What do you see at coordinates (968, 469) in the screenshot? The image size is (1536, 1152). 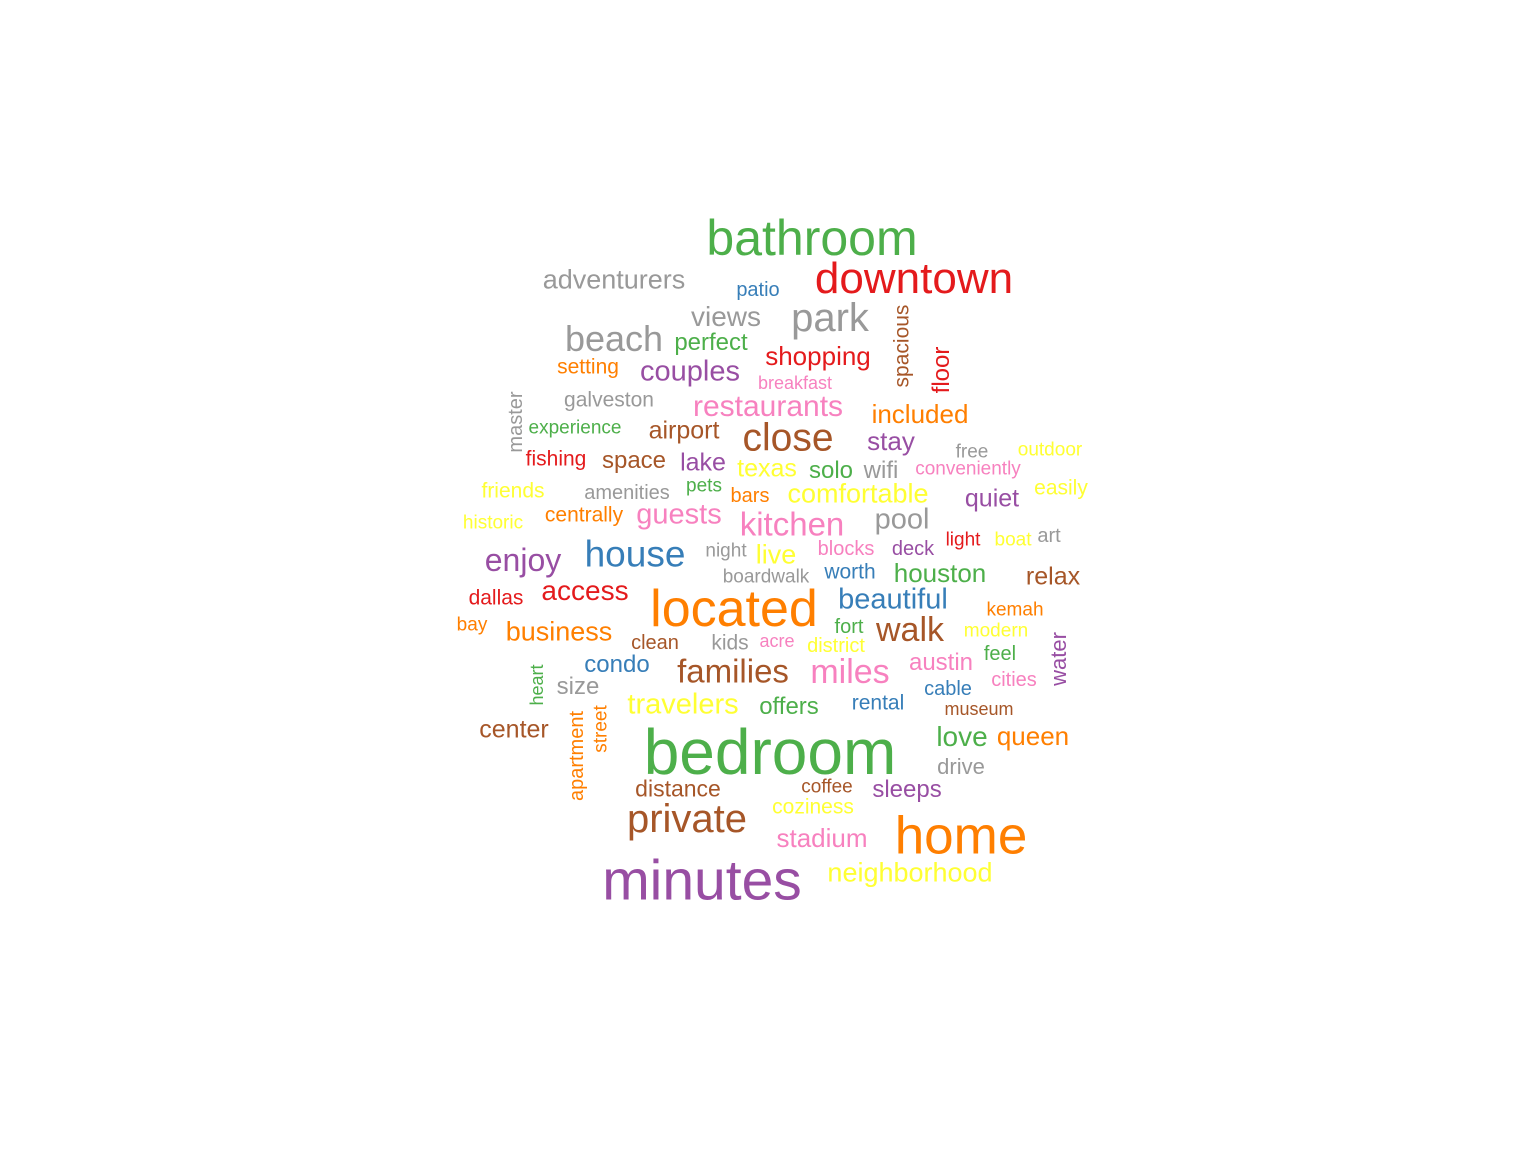 I see `word-conveniently: conveniently` at bounding box center [968, 469].